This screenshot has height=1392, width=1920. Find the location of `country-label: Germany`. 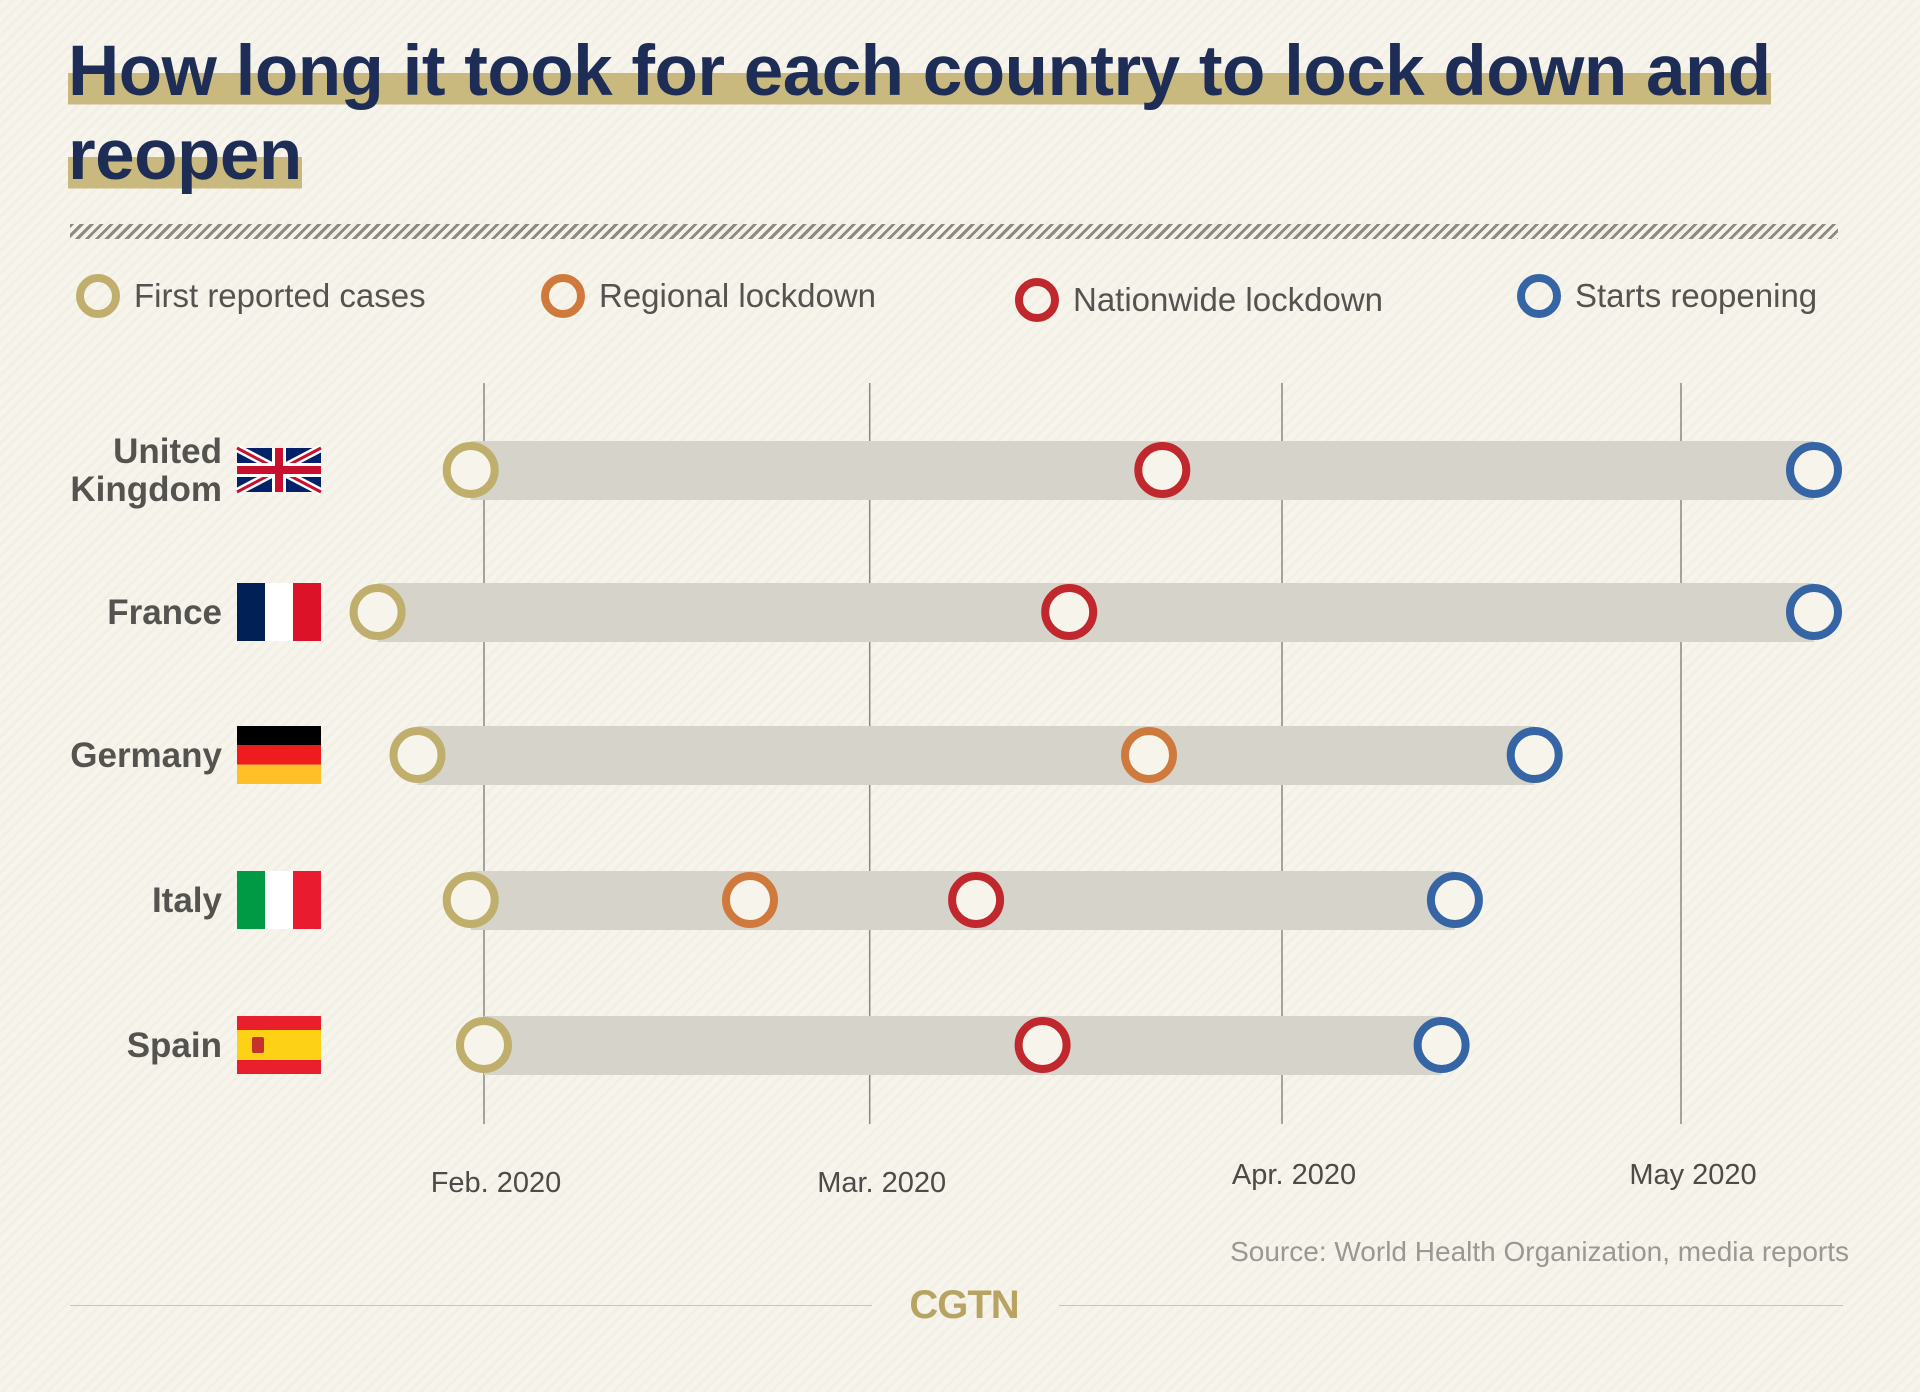

country-label: Germany is located at coordinates (146, 755).